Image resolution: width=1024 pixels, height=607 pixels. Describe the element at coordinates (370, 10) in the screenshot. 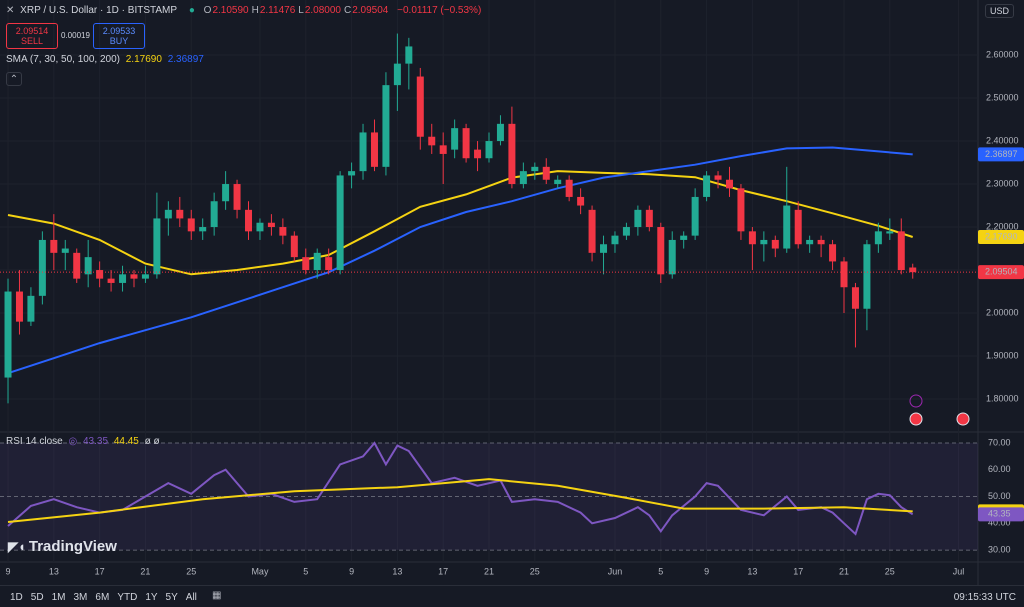

I see `ohlc-value: 2.09504` at that location.